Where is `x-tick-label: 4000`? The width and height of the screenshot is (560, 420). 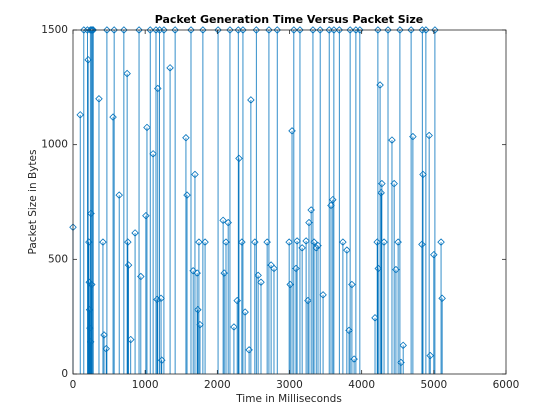
x-tick-label: 4000 is located at coordinates (361, 385).